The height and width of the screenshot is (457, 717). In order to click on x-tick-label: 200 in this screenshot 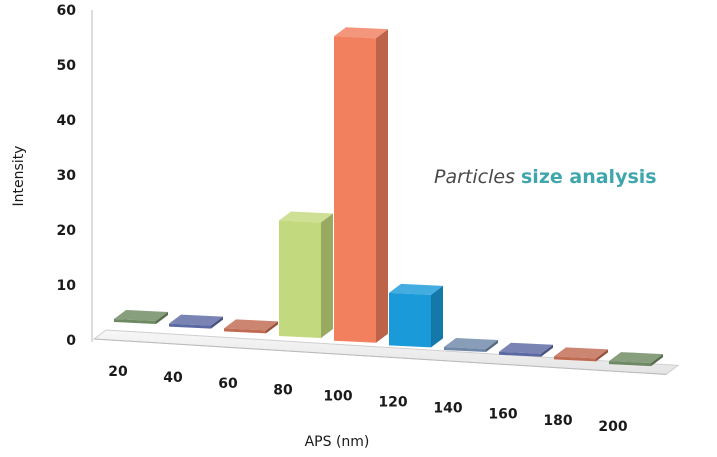, I will do `click(612, 427)`.